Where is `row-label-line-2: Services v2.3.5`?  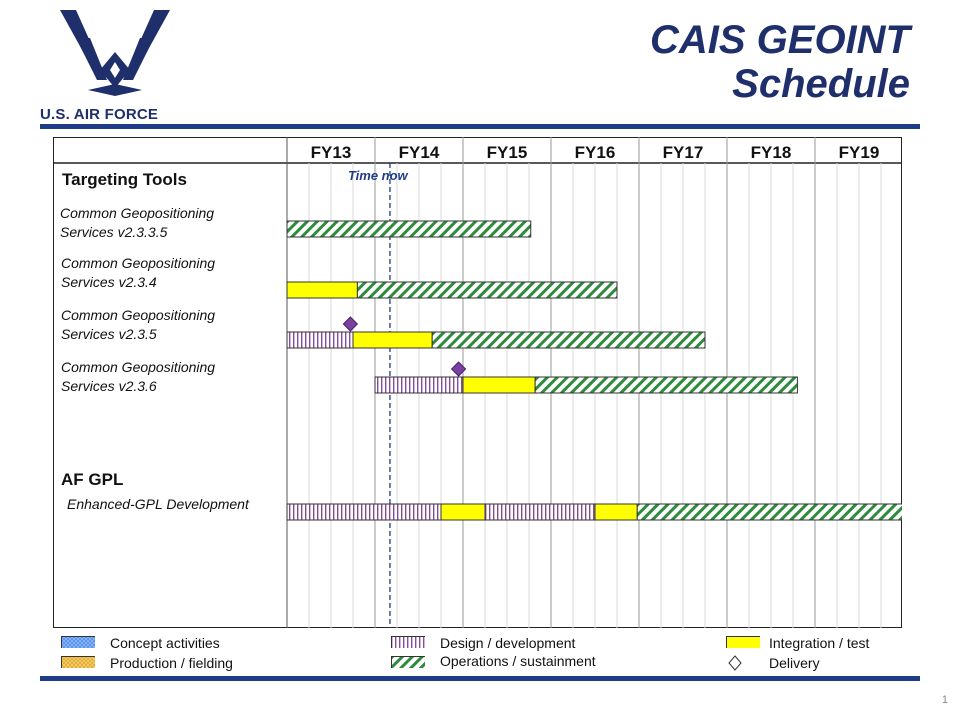
row-label-line-2: Services v2.3.5 is located at coordinates (109, 334).